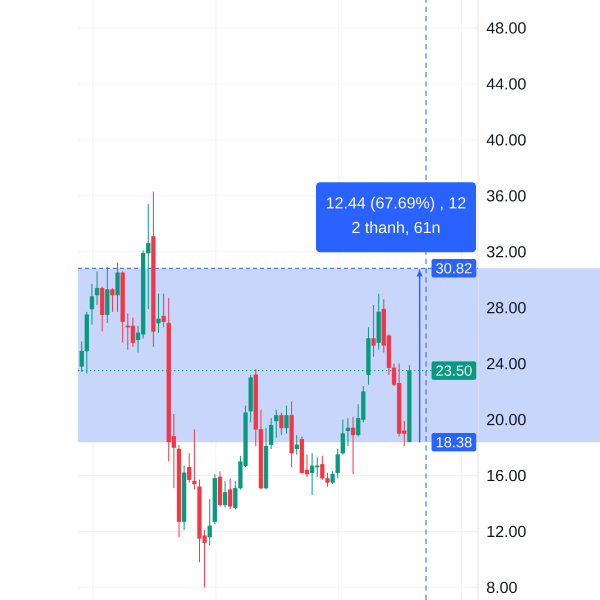 The height and width of the screenshot is (600, 600). Describe the element at coordinates (506, 420) in the screenshot. I see `y-tick-label: 20.00` at that location.